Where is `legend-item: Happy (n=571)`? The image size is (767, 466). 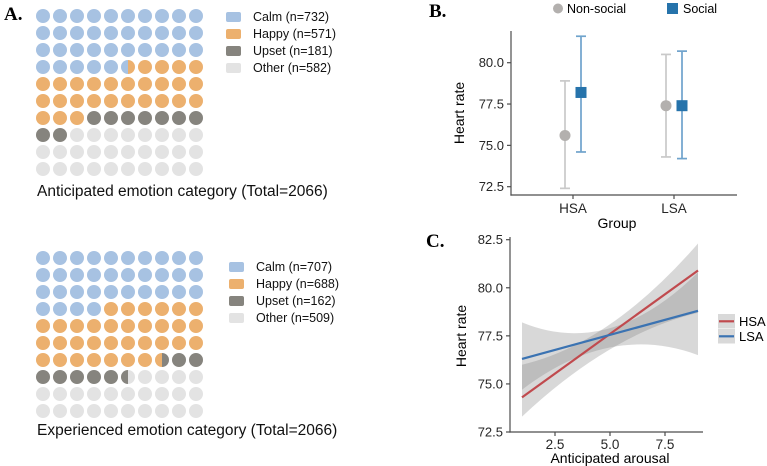 legend-item: Happy (n=571) is located at coordinates (281, 33).